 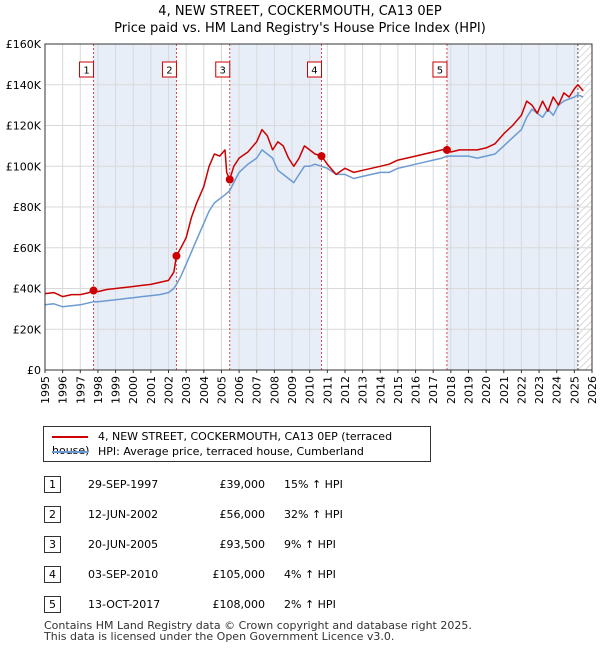 I want to click on sale-marker-label: 4, so click(x=314, y=71).